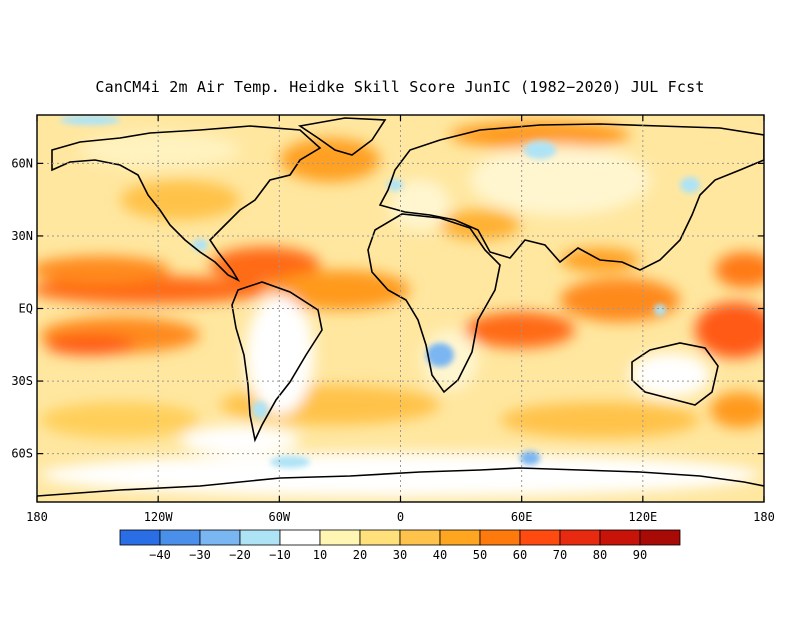  What do you see at coordinates (640, 555) in the screenshot?
I see `colorbar-label: 90` at bounding box center [640, 555].